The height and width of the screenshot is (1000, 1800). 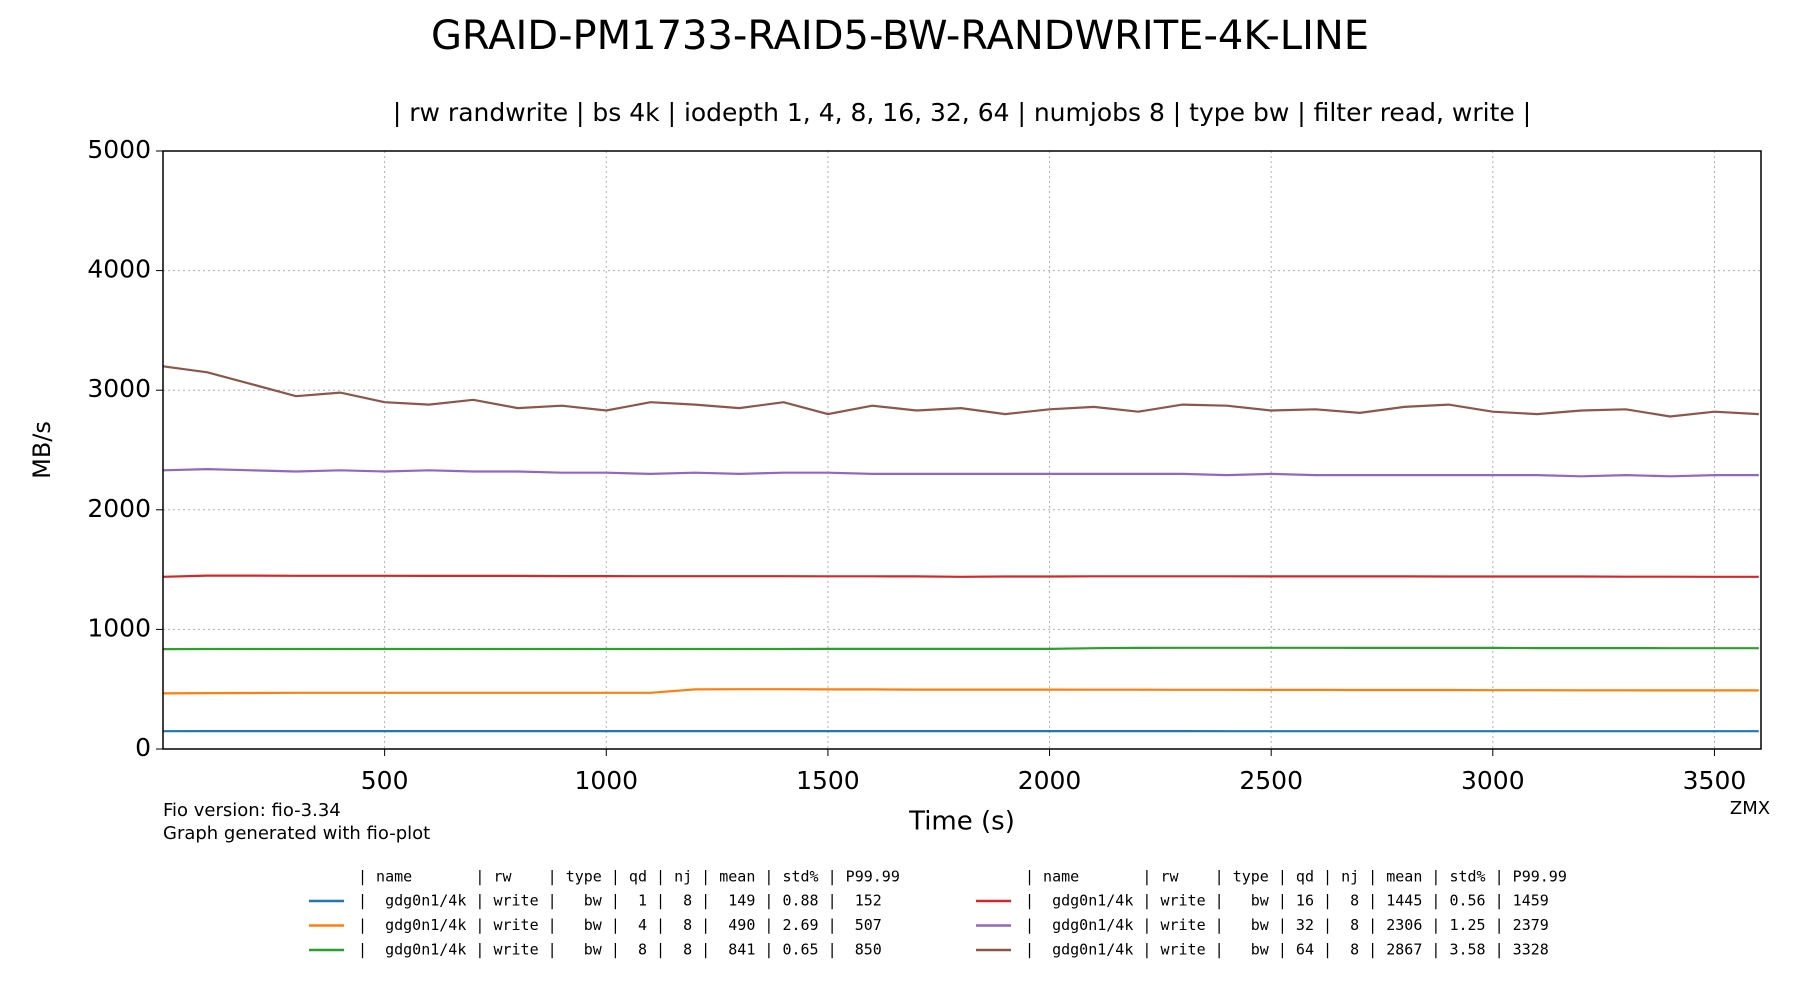 I want to click on x-tick-label: 3000, so click(x=1493, y=780).